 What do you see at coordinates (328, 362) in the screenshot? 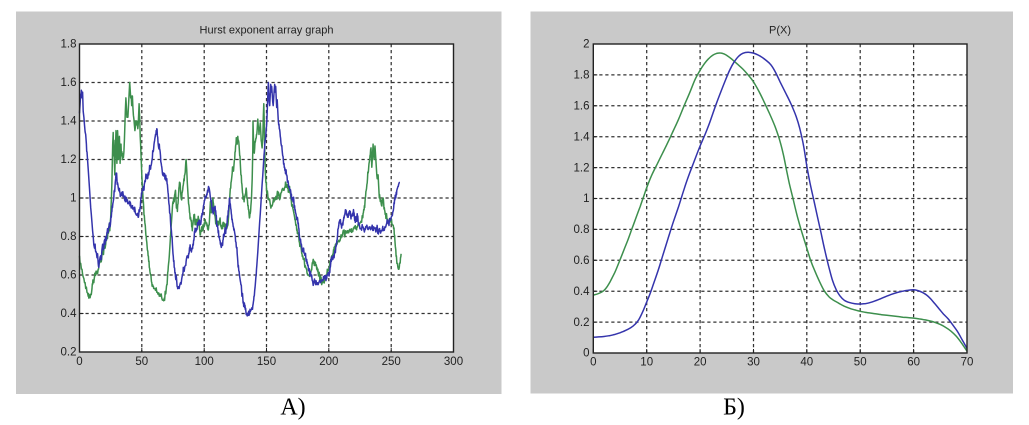
I see `svg-text: 200` at bounding box center [328, 362].